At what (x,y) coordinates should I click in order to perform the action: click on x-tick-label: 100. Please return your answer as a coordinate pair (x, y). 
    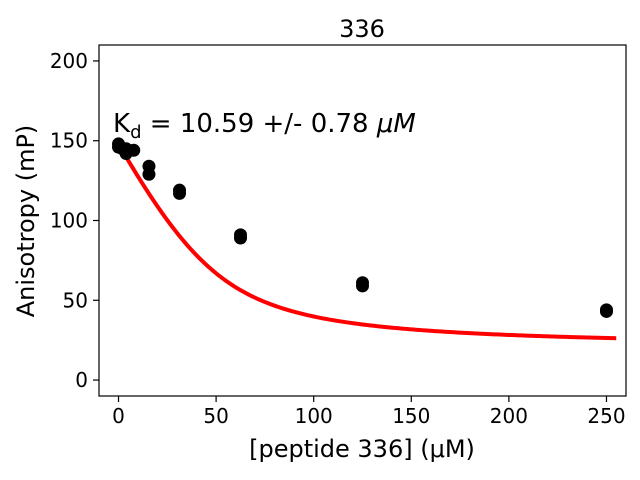
    Looking at the image, I should click on (314, 416).